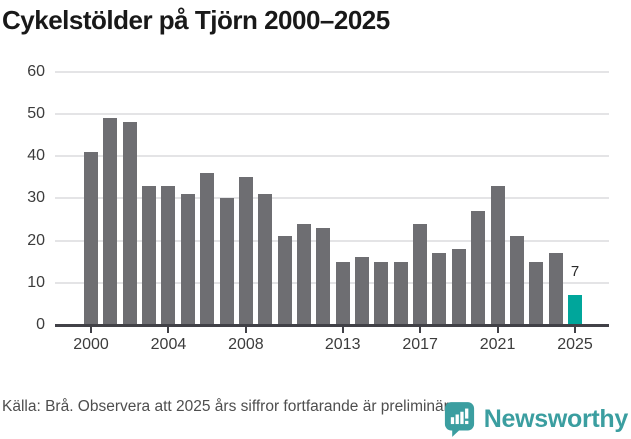  What do you see at coordinates (36, 198) in the screenshot?
I see `y-axis-label-30: 30` at bounding box center [36, 198].